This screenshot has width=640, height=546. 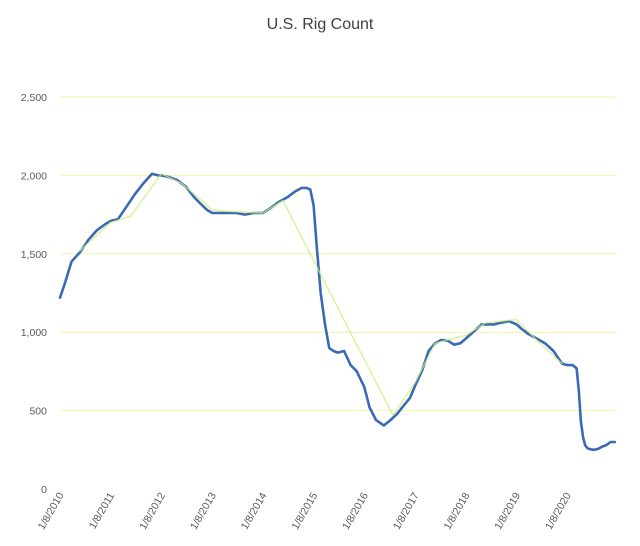 I want to click on y-tick-label: 1,500, so click(x=34, y=255).